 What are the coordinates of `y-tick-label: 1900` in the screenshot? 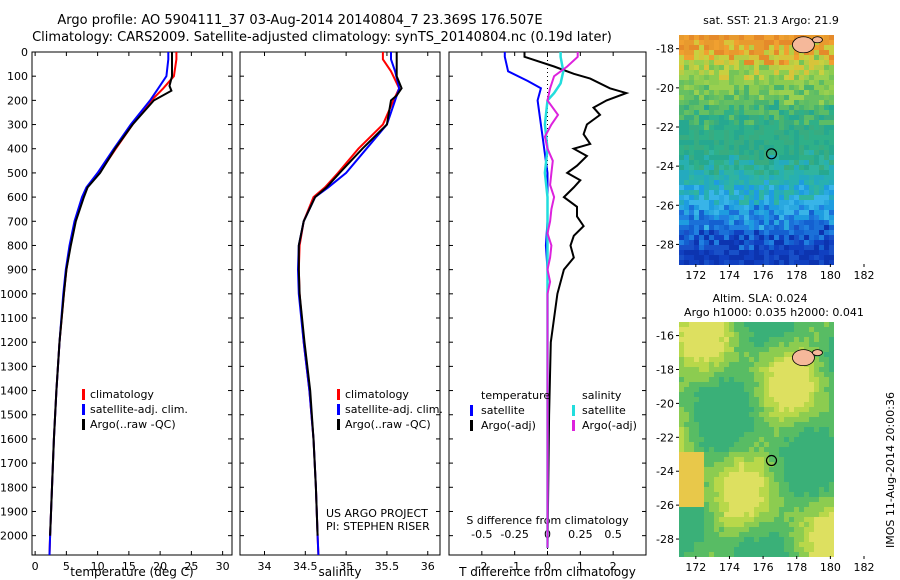 It's located at (14, 511).